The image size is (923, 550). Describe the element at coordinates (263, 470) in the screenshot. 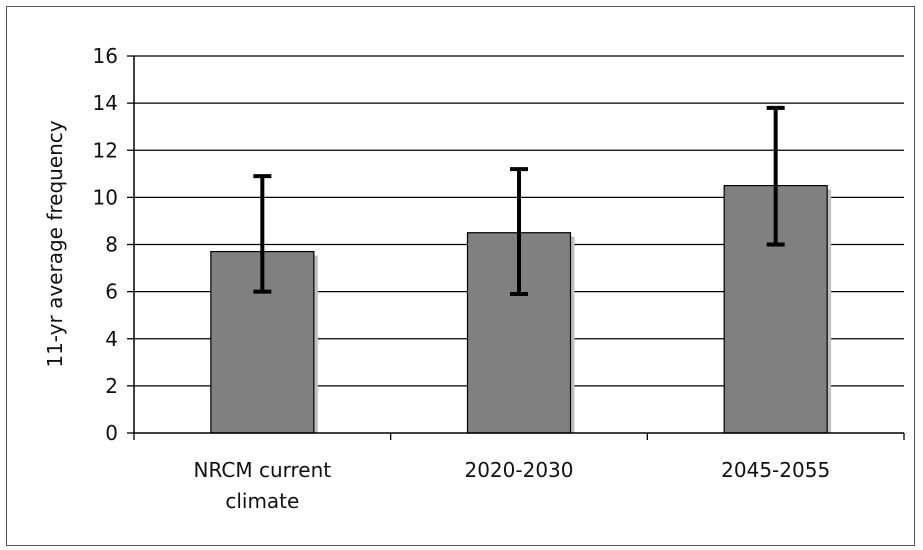

I see `x-category-label: NRCM current` at that location.